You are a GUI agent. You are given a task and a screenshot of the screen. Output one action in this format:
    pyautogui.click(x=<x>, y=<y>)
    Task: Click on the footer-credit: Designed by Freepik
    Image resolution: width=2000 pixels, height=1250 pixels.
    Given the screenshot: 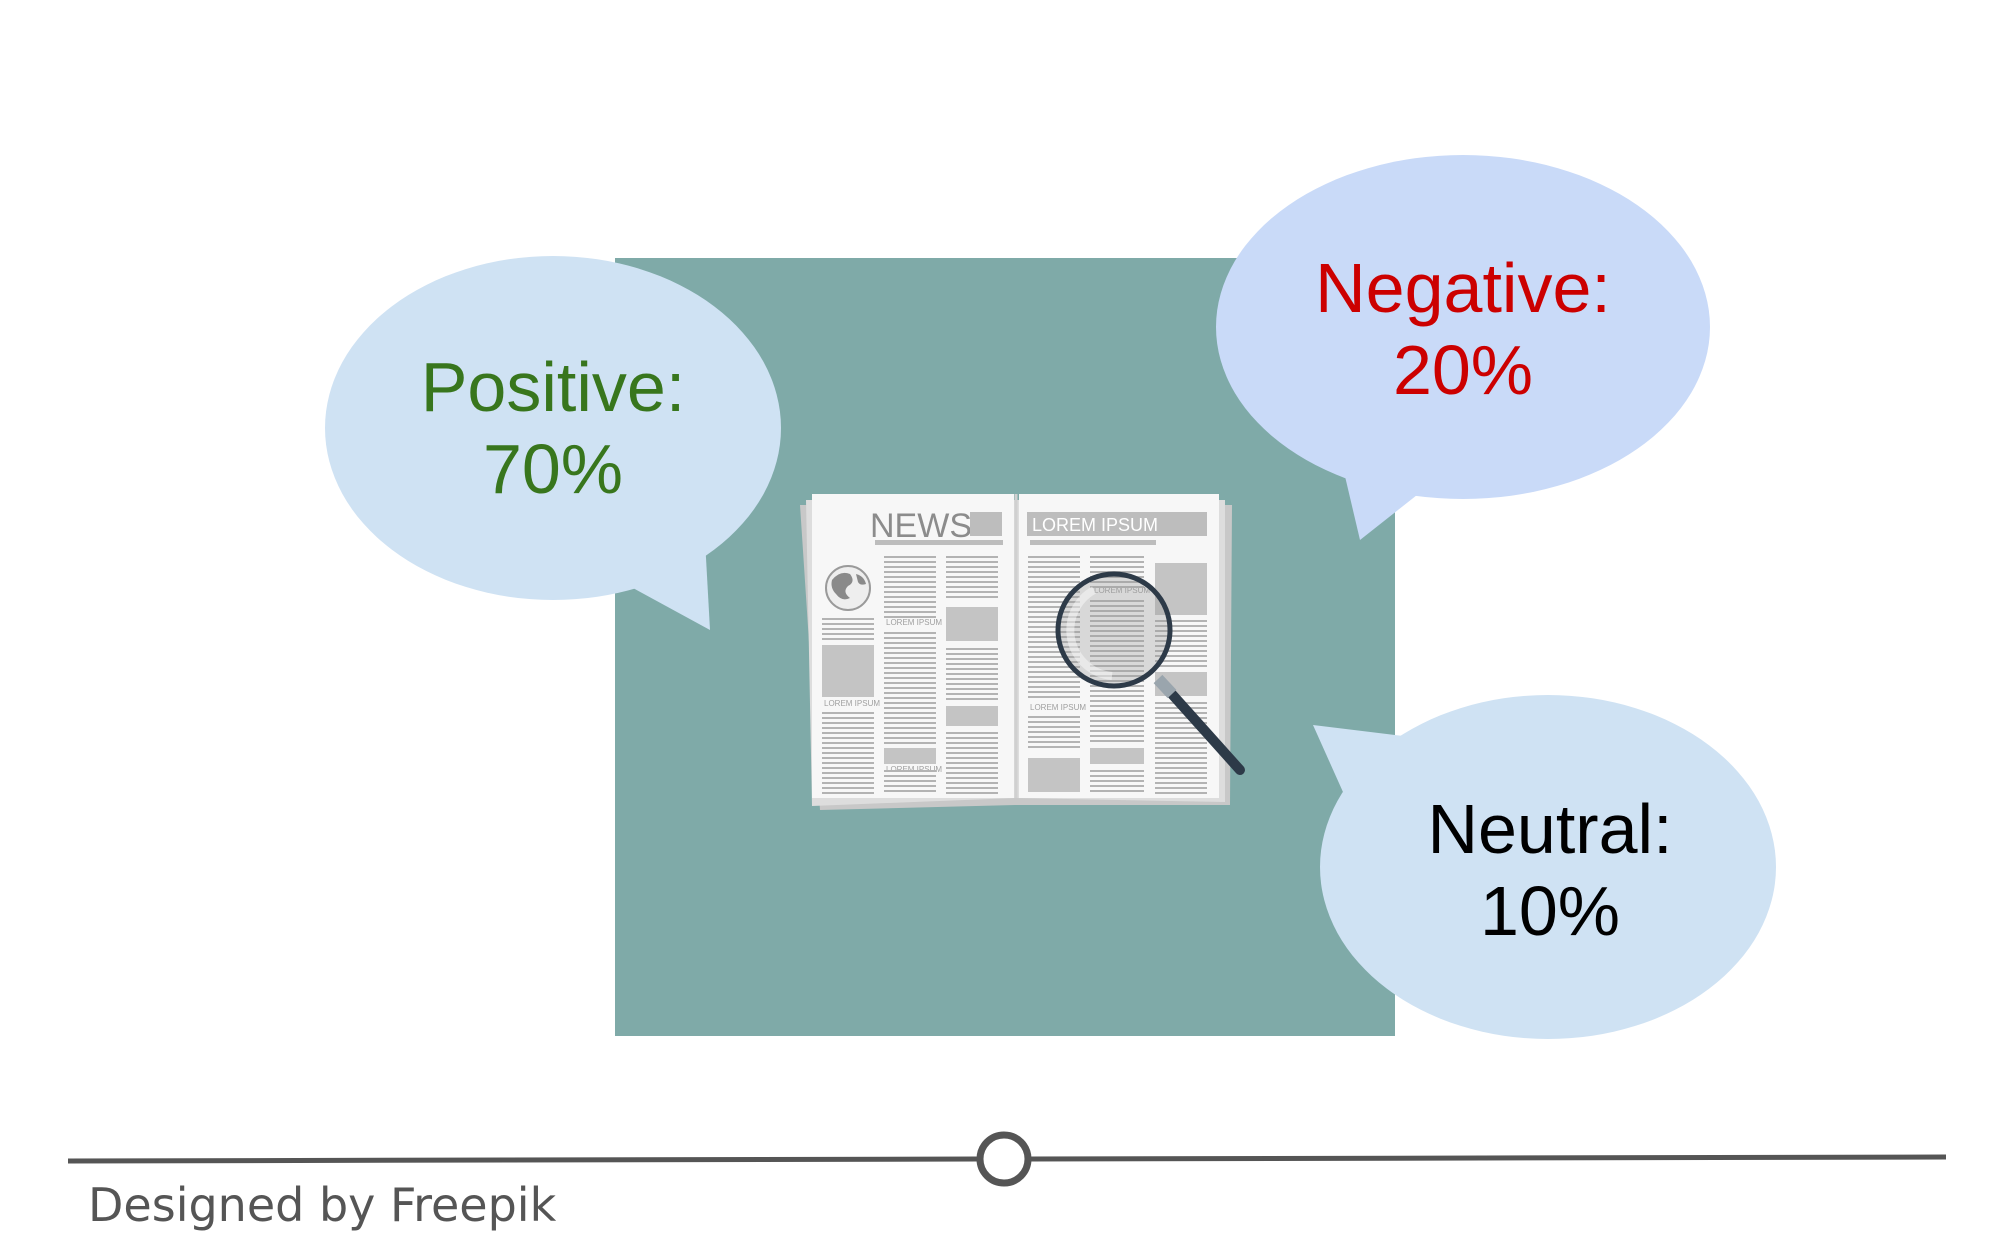 What is the action you would take?
    pyautogui.click(x=322, y=1205)
    